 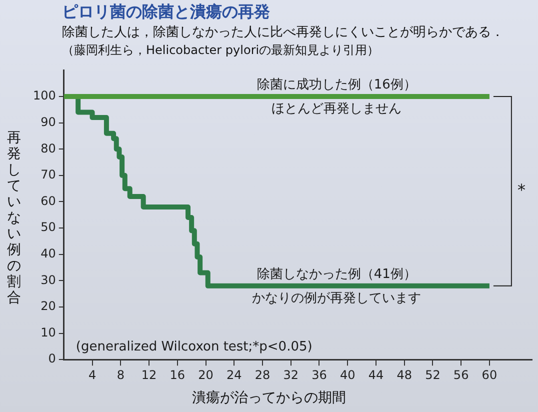 I want to click on y-tick-label: 50, so click(x=48, y=227).